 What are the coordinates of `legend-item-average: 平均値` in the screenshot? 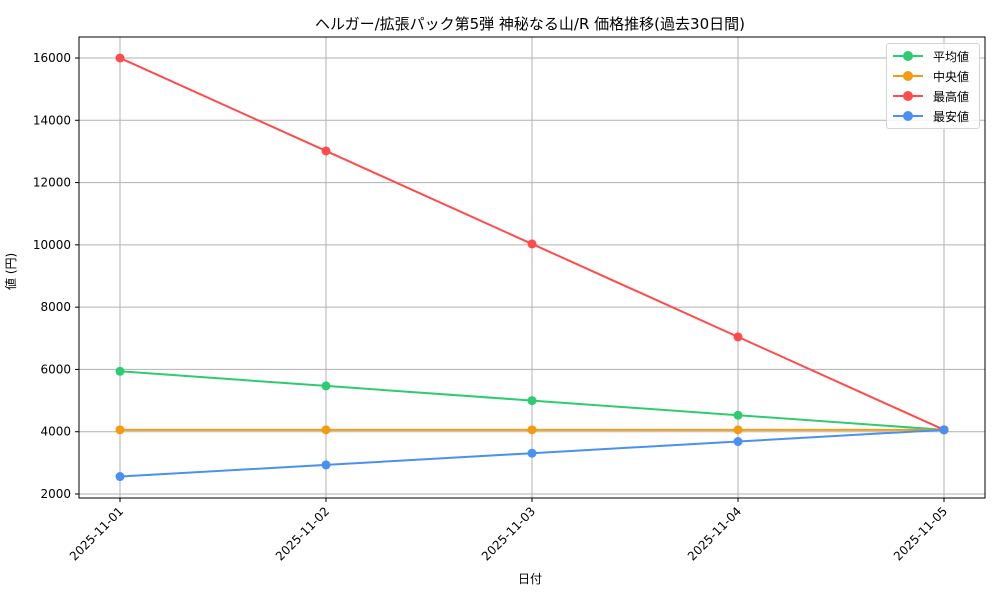 It's located at (933, 56).